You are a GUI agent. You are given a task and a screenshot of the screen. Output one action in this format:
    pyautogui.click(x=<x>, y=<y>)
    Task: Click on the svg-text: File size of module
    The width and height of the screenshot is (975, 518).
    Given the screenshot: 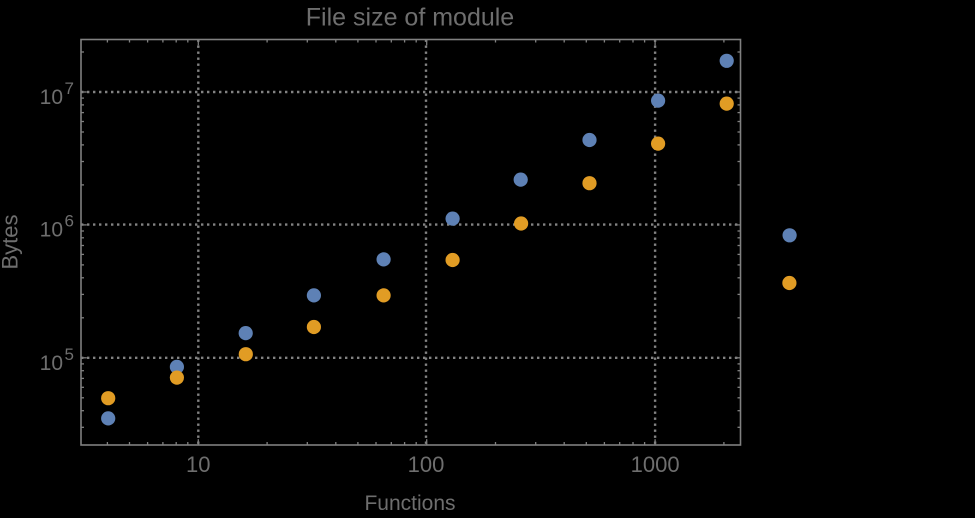 What is the action you would take?
    pyautogui.click(x=410, y=18)
    